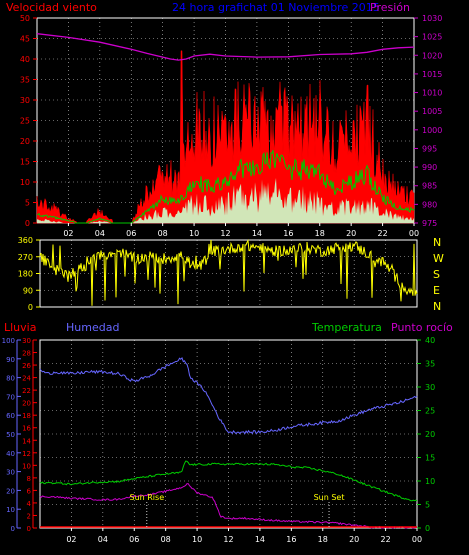 The width and height of the screenshot is (469, 555). I want to click on sun-rise-label: Sun Rise, so click(146, 497).